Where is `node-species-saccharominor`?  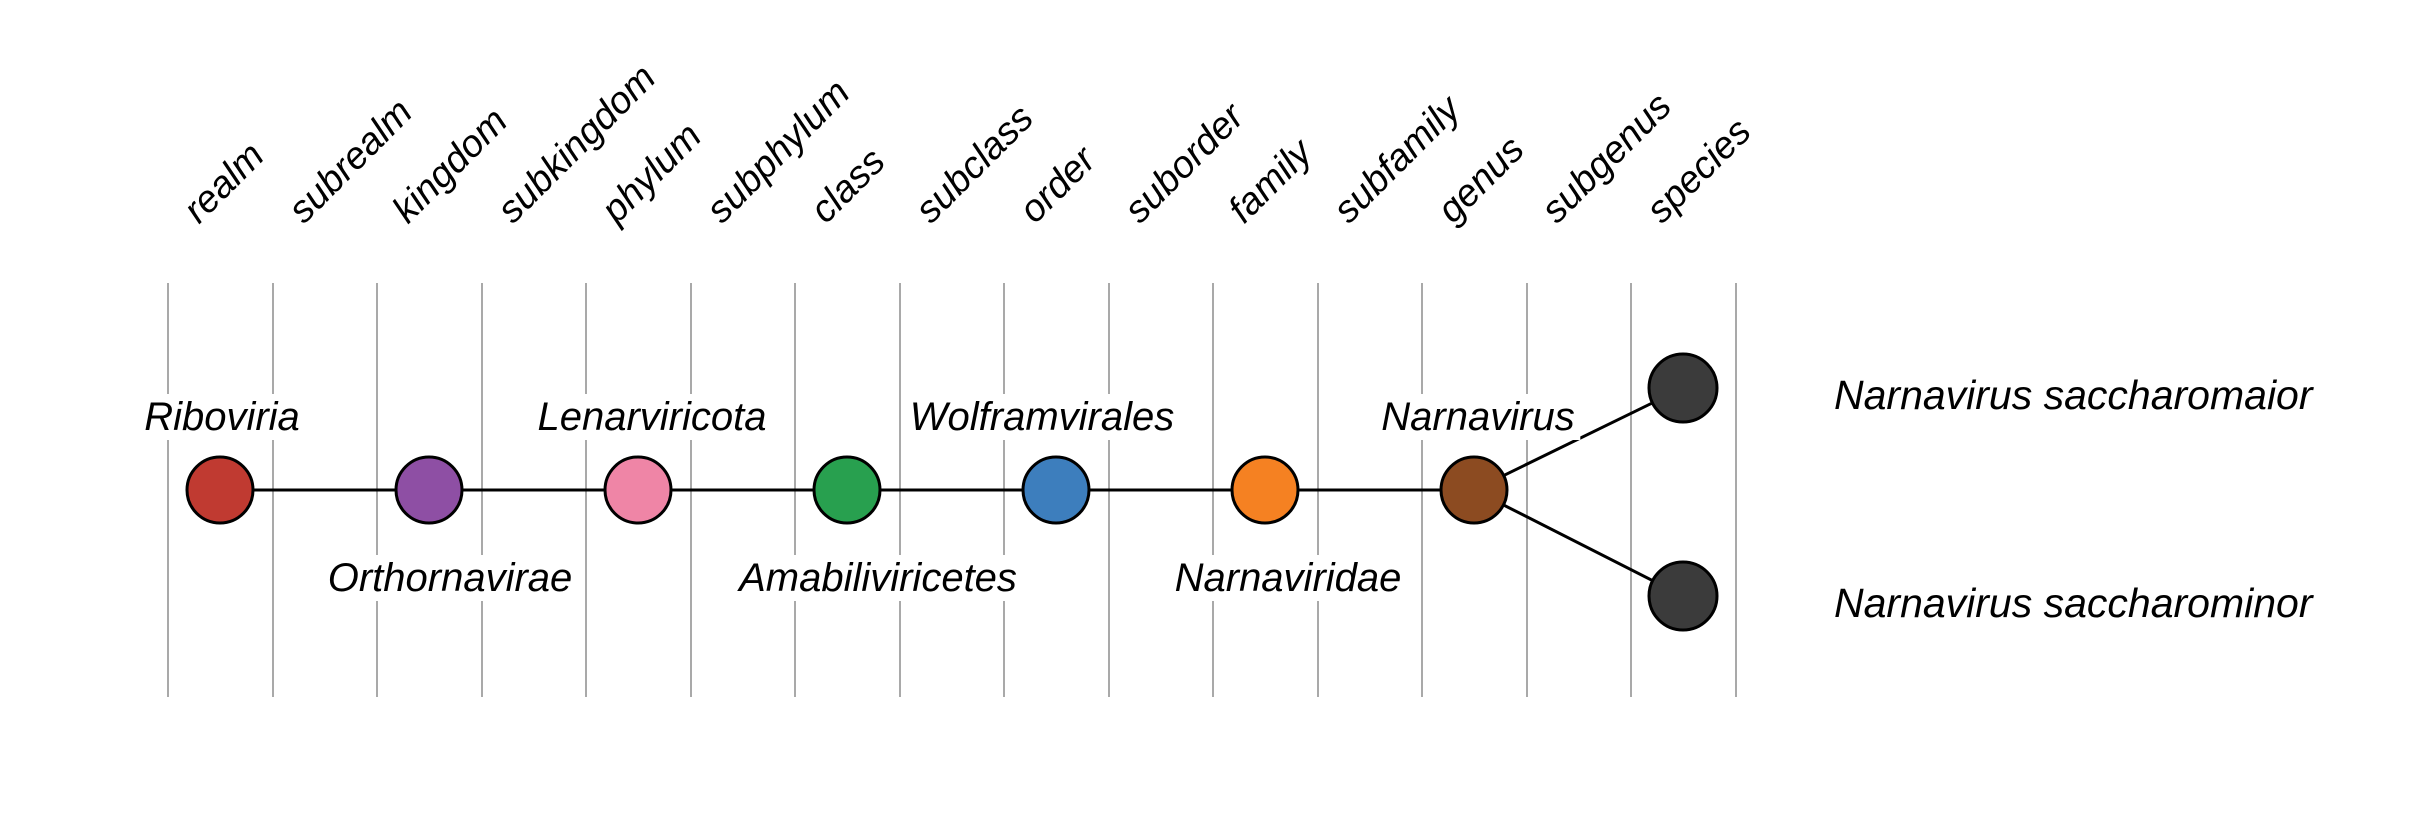 node-species-saccharominor is located at coordinates (1683, 596).